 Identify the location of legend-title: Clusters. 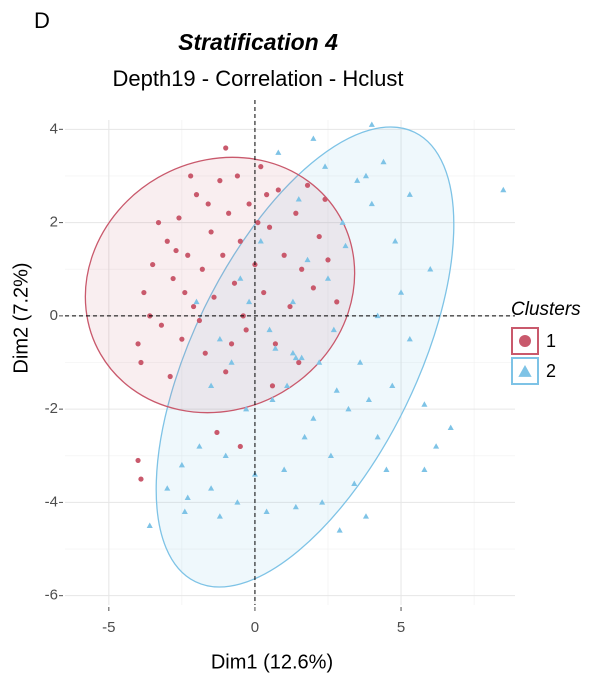
(546, 309).